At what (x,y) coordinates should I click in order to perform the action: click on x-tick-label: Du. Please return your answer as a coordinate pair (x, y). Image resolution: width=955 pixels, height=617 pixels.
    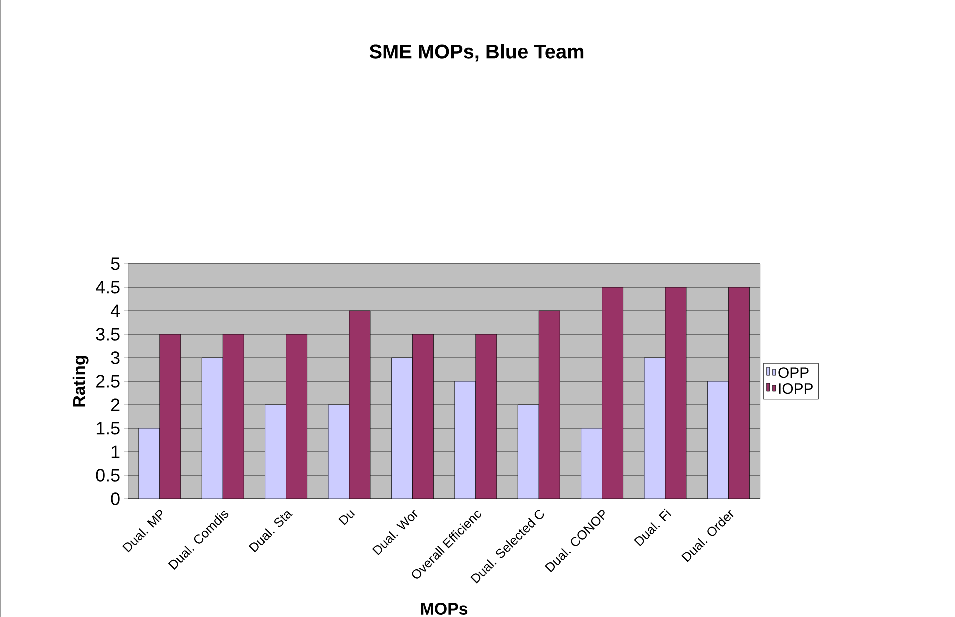
    Looking at the image, I should click on (347, 518).